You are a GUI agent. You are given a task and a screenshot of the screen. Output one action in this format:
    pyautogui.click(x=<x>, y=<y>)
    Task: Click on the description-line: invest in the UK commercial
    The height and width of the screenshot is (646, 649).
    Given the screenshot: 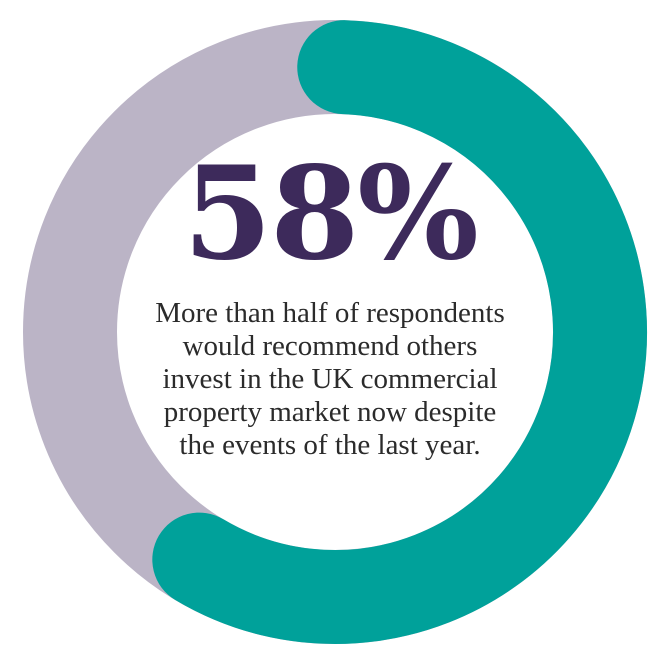 What is the action you would take?
    pyautogui.click(x=330, y=379)
    